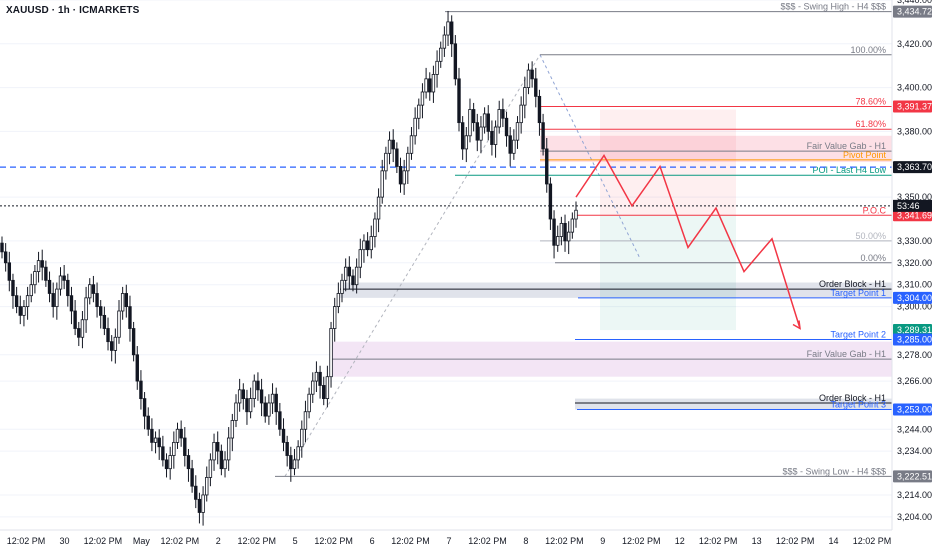  I want to click on y-tick-label: 3,440.00, so click(914, 2).